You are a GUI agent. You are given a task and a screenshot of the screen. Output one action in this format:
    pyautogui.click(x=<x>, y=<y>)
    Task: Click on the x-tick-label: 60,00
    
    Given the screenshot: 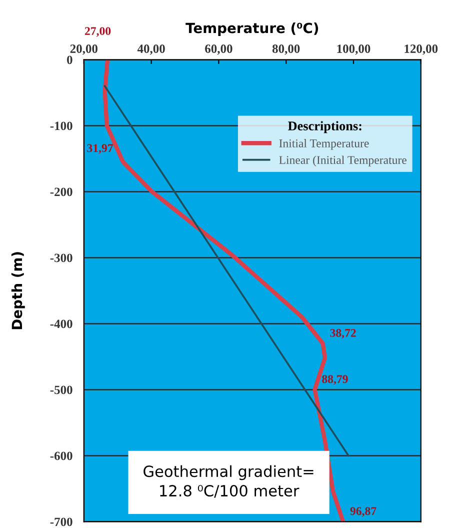 What is the action you would take?
    pyautogui.click(x=218, y=49)
    